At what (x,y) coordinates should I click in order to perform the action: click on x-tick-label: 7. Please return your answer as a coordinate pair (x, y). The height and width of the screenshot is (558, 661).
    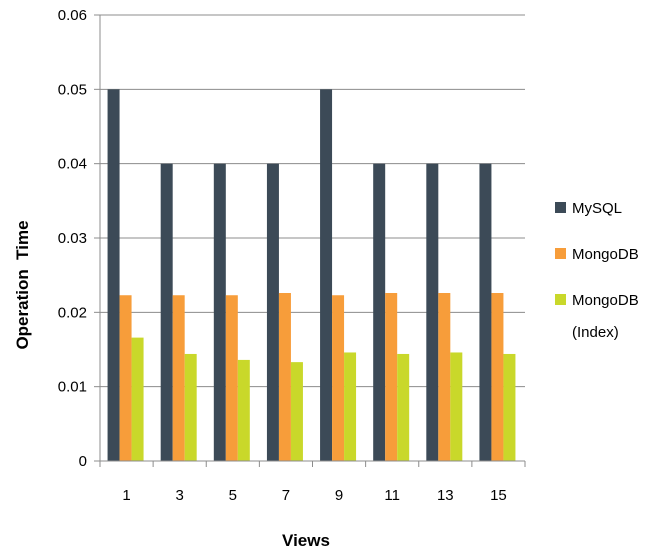
    Looking at the image, I should click on (286, 495).